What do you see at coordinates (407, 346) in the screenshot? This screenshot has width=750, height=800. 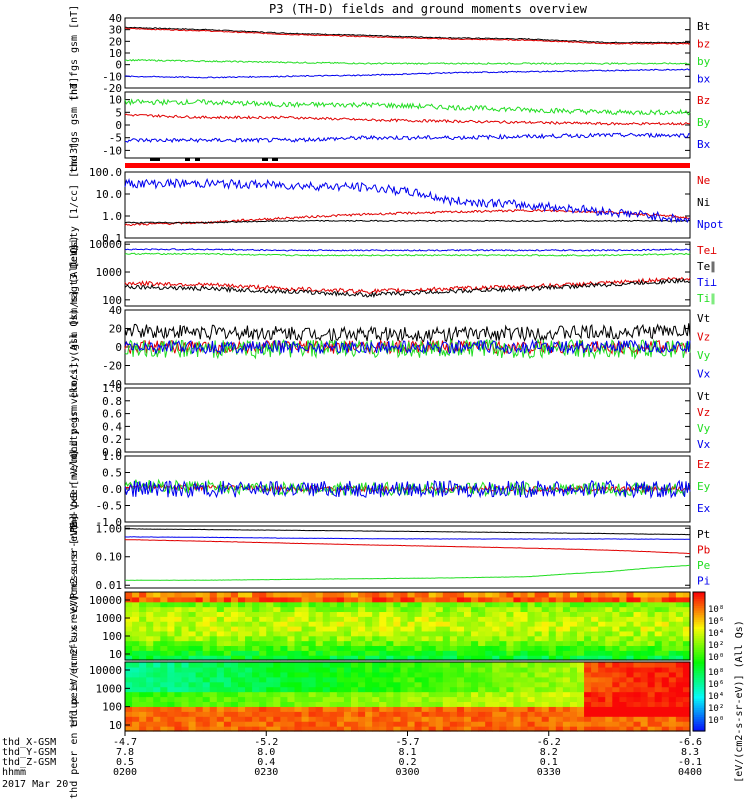 I see `series-line-Vx` at bounding box center [407, 346].